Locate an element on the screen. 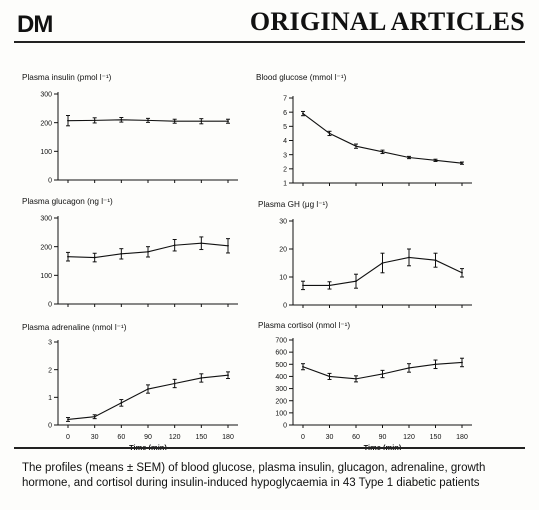  chart-title: Plasma GH (μg l⁻¹) is located at coordinates (293, 204).